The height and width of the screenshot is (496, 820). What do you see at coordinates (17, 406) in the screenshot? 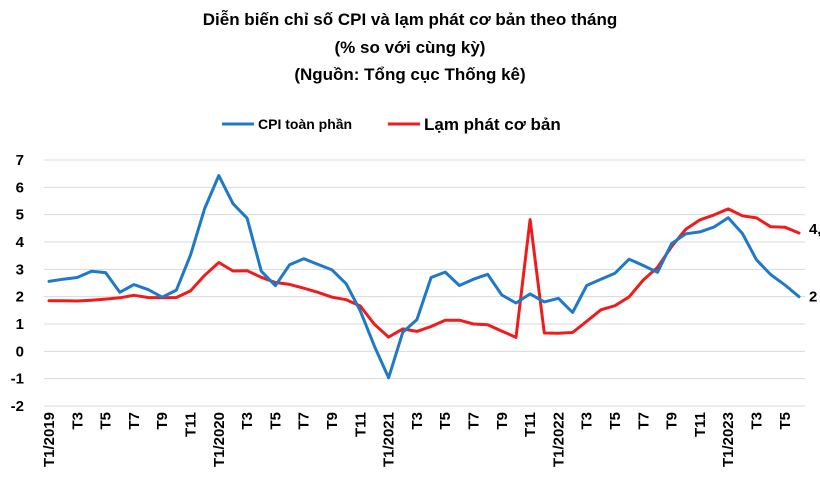
I see `y-tick-label: -2` at bounding box center [17, 406].